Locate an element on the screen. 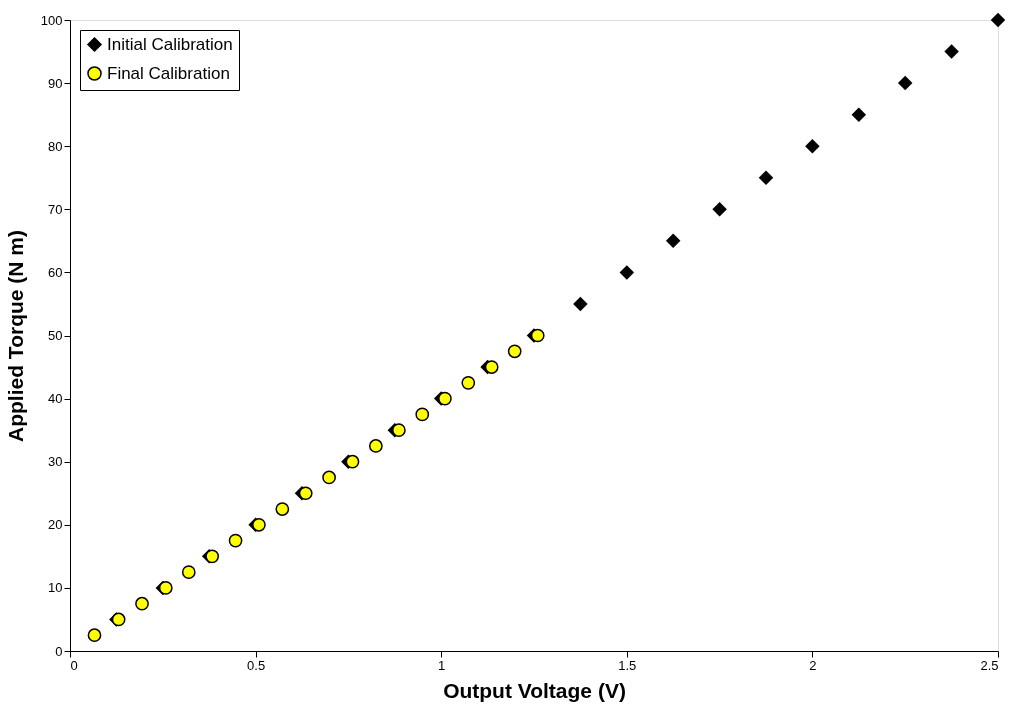 The image size is (1032, 724). legend-label: Final Calibration is located at coordinates (168, 73).